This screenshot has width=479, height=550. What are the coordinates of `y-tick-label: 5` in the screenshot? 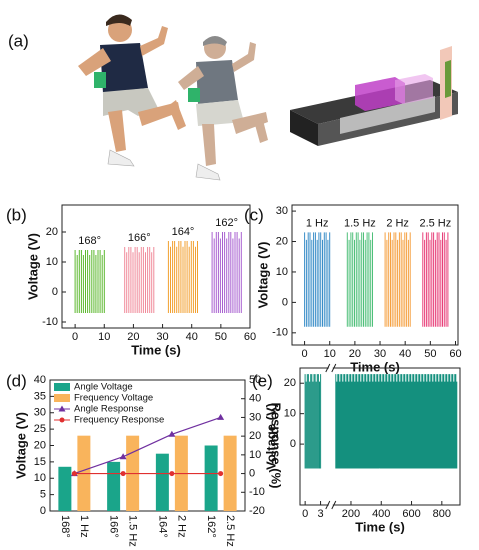 It's located at (43, 495).